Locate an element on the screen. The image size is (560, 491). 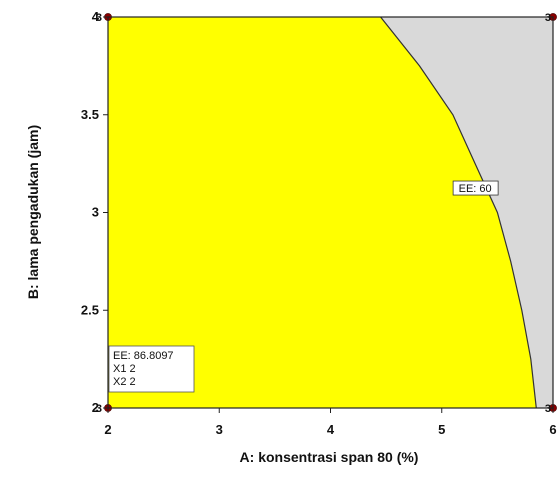
y-tick-label: 2 is located at coordinates (95, 407).